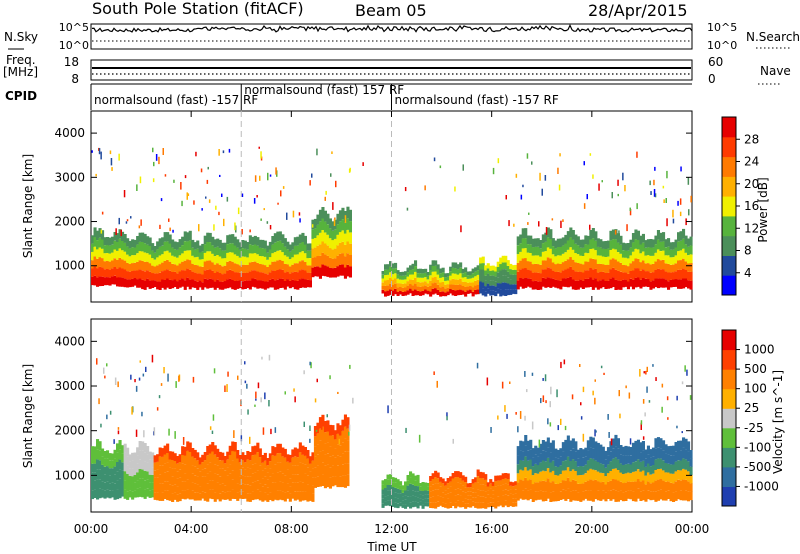  Describe the element at coordinates (638, 10) in the screenshot. I see `date-title: 28/Apr/2015` at that location.